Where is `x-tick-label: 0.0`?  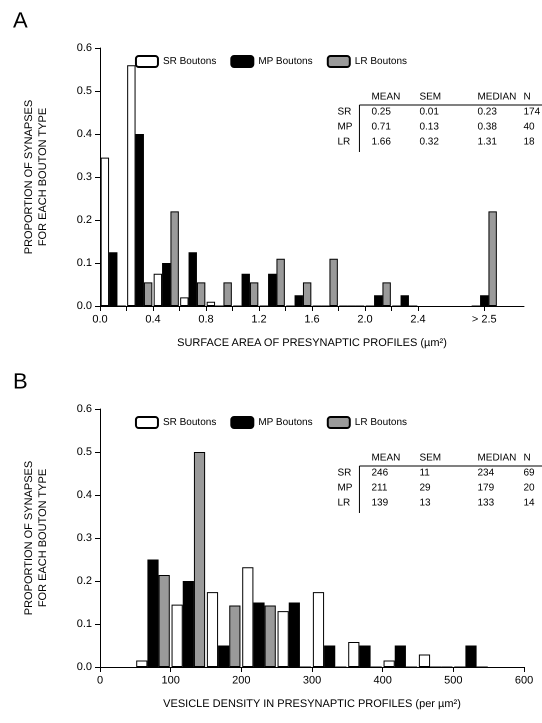 x-tick-label: 0.0 is located at coordinates (100, 320).